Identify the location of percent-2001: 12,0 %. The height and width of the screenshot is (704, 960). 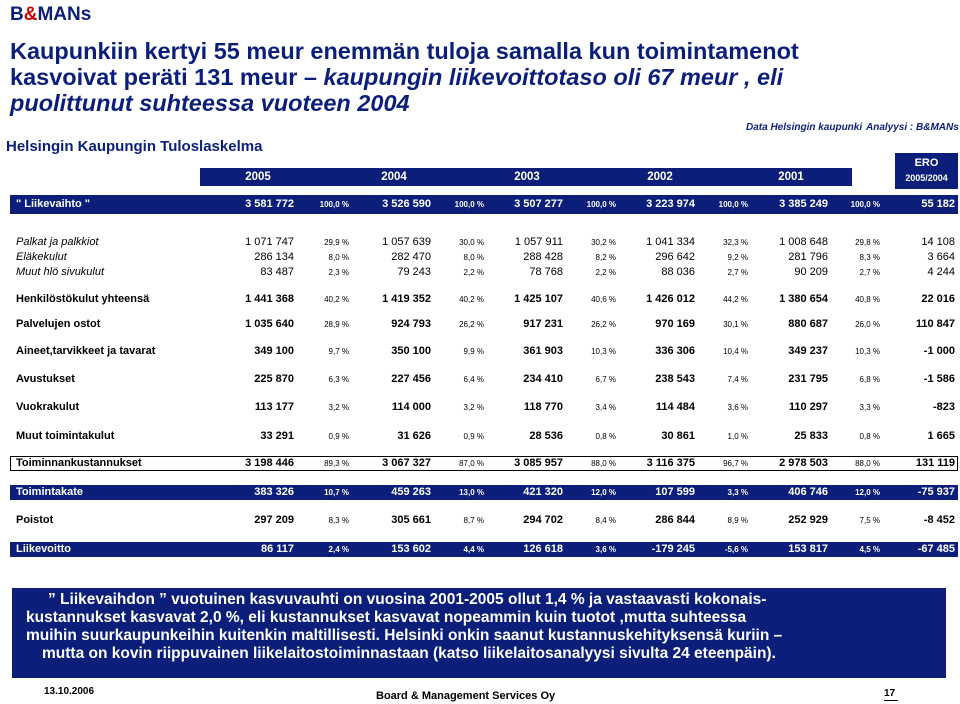
(867, 492).